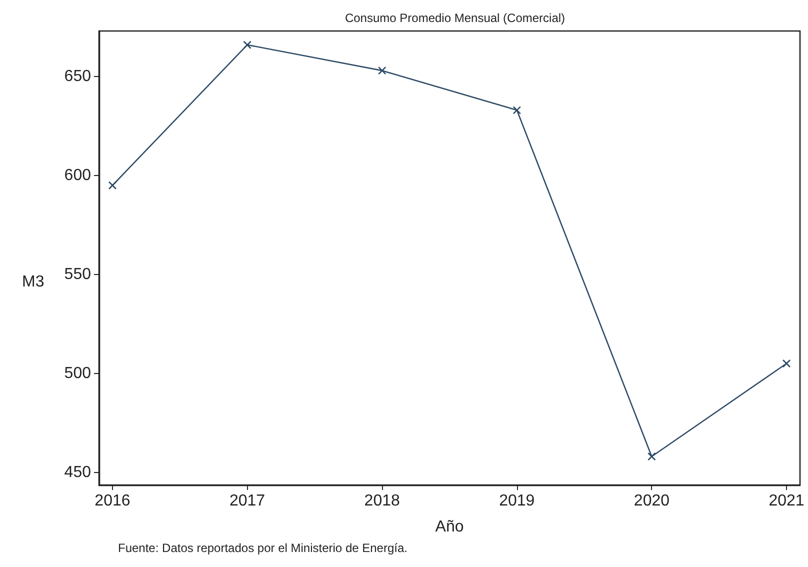  What do you see at coordinates (652, 501) in the screenshot?
I see `x-tick-label: 2020` at bounding box center [652, 501].